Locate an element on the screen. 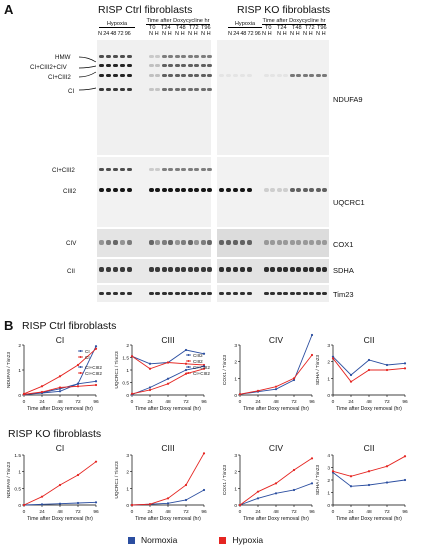 This screenshot has width=439, height=550. label-ci-ciii-civ: CI+CIII2+CIV is located at coordinates (48, 67).